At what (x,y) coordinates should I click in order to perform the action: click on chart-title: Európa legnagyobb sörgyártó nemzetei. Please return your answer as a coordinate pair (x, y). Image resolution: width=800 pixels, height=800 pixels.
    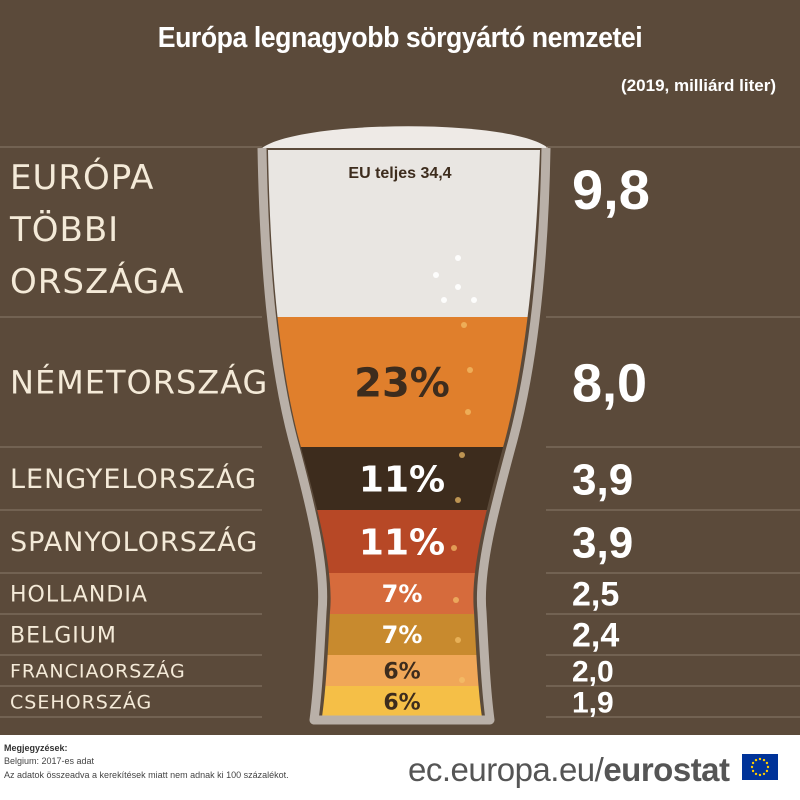
    Looking at the image, I should click on (400, 38).